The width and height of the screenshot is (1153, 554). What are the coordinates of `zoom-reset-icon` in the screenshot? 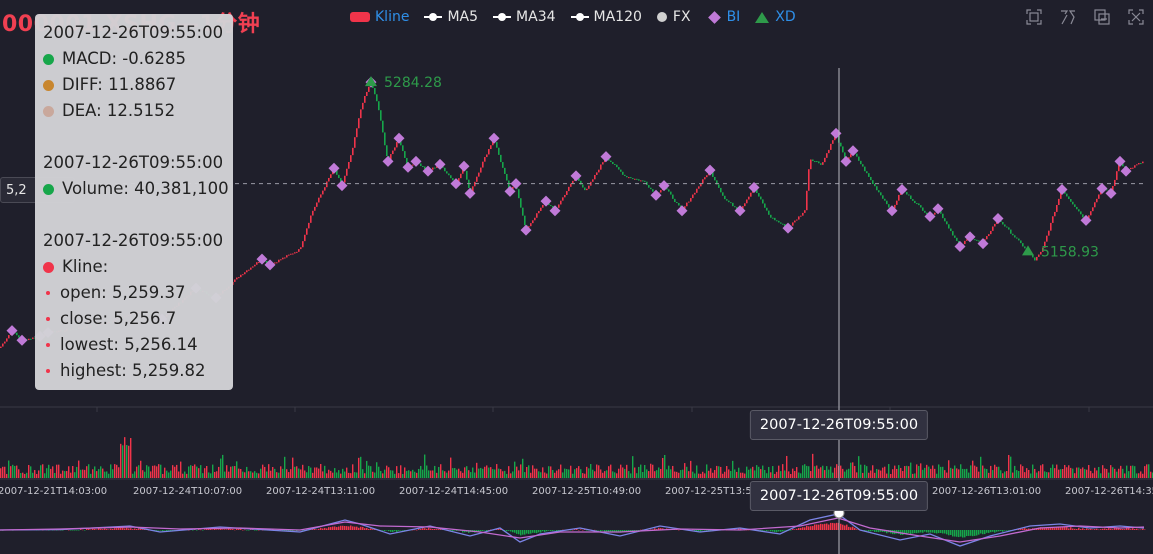 It's located at (1068, 17).